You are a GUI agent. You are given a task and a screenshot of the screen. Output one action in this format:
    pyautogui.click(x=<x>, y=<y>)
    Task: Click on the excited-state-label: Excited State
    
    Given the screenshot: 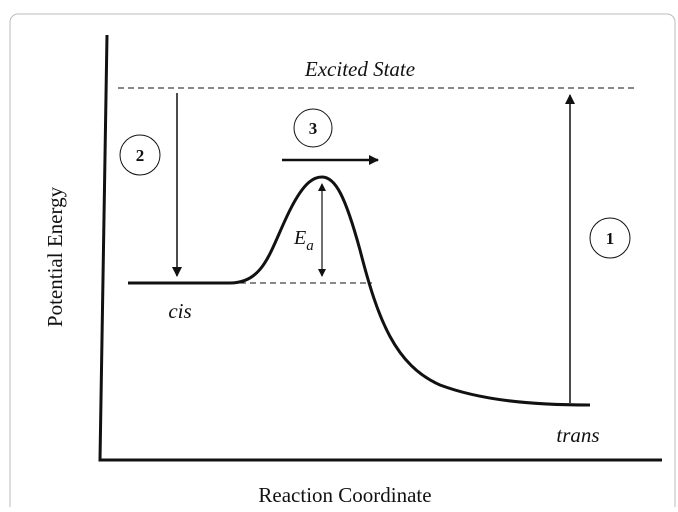 What is the action you would take?
    pyautogui.click(x=359, y=69)
    